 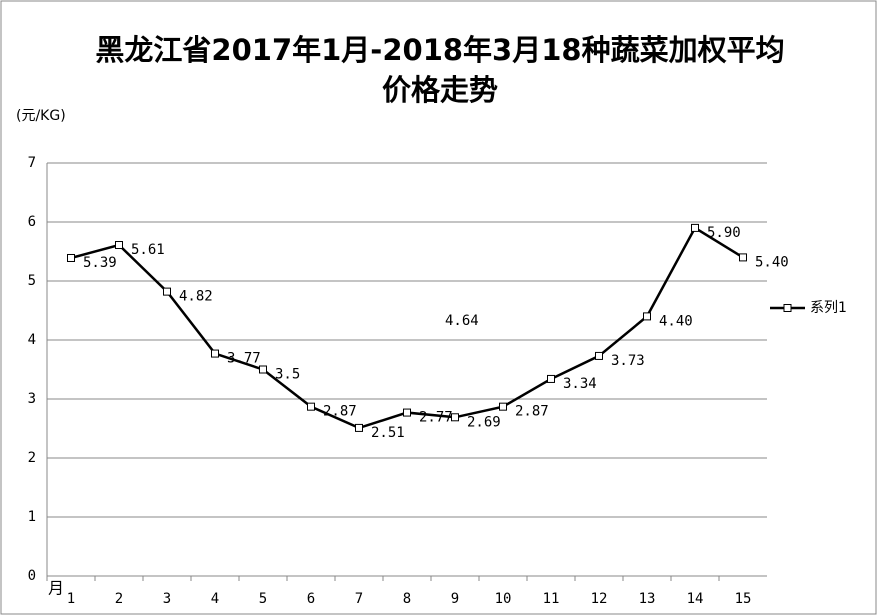 I want to click on x-tick-label: 12, so click(x=599, y=599).